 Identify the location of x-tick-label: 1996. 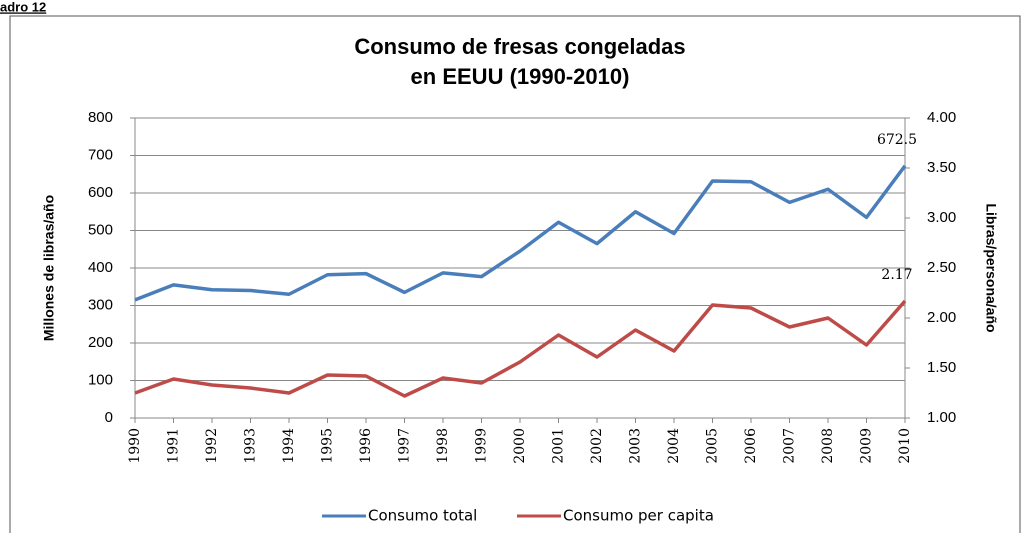
(366, 446).